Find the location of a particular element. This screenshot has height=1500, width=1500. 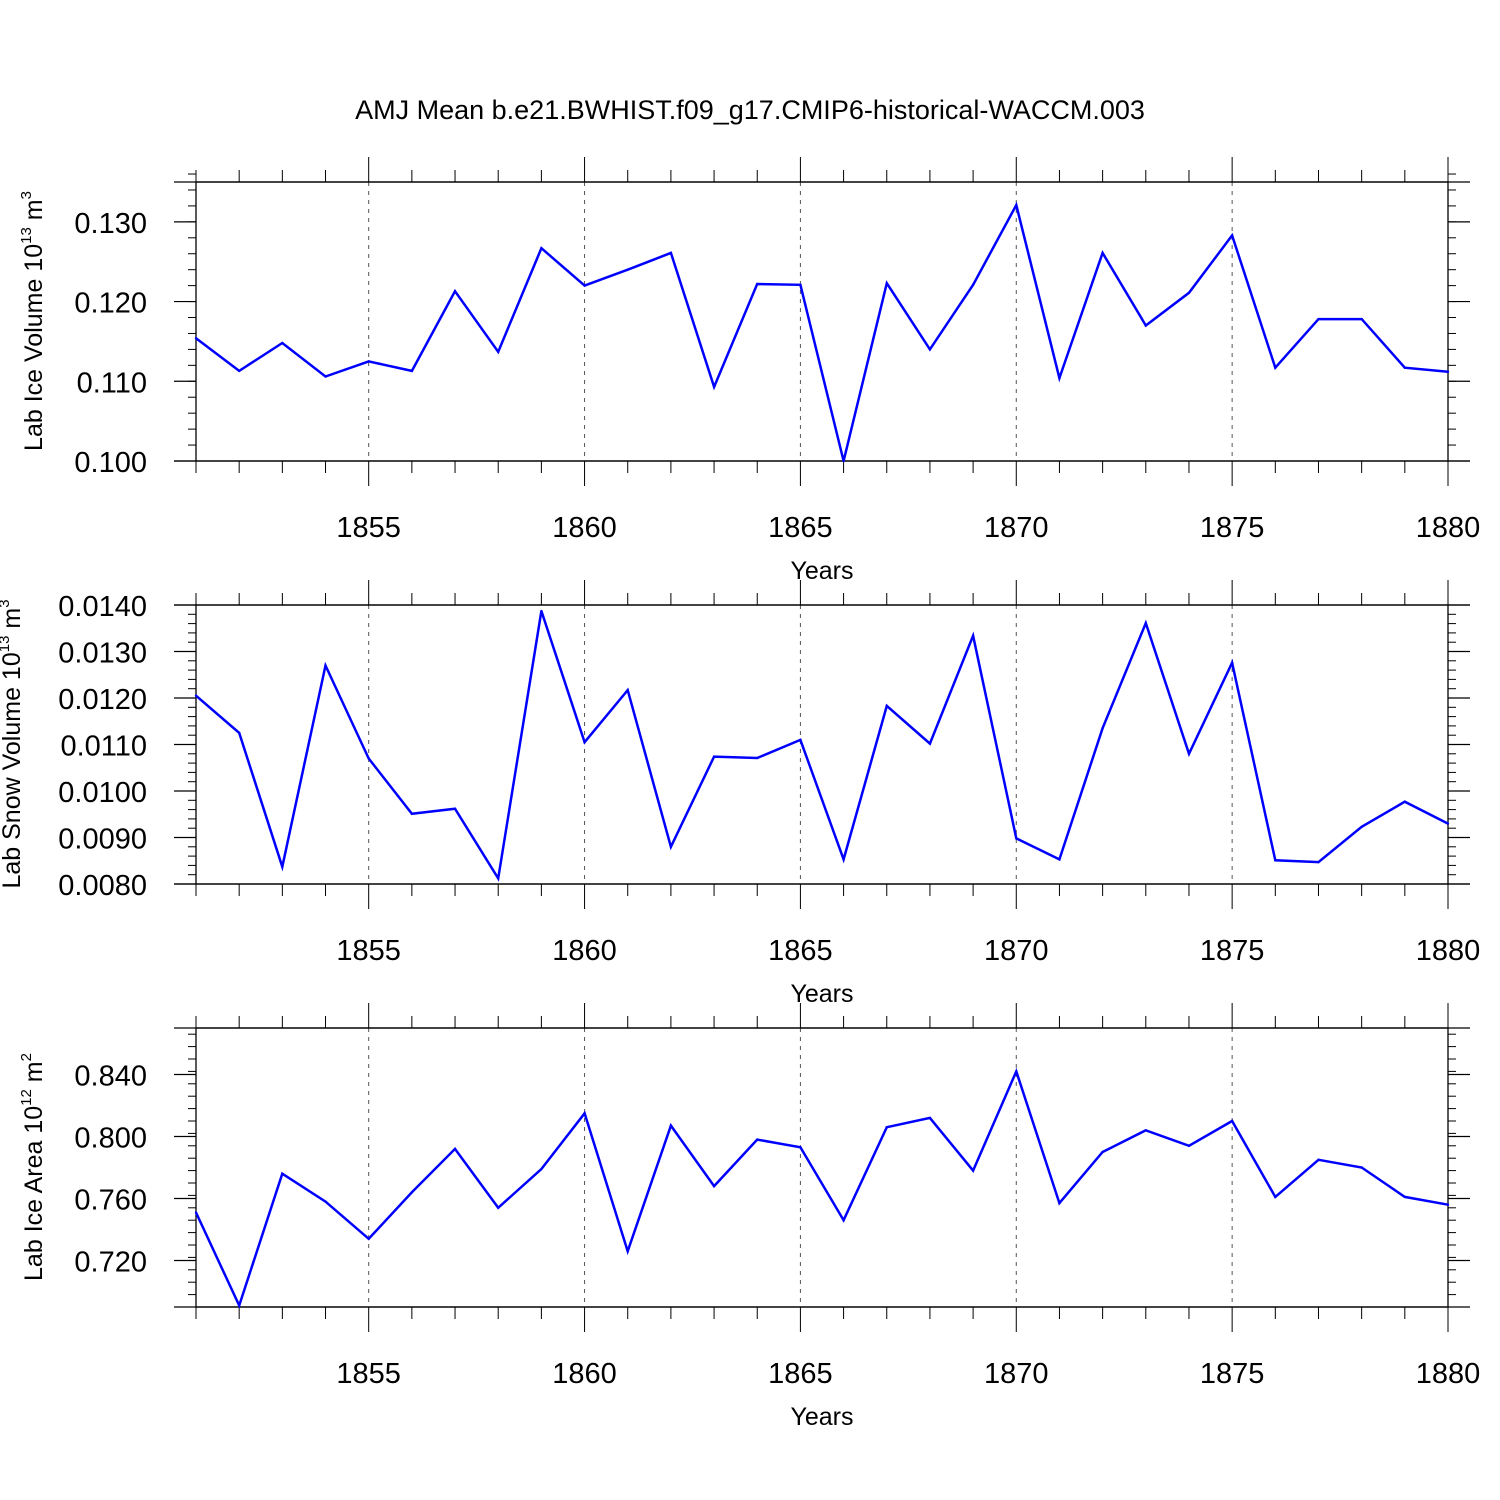

y-axis-label: Lab Ice Volume 1013 m3 is located at coordinates (33, 321).